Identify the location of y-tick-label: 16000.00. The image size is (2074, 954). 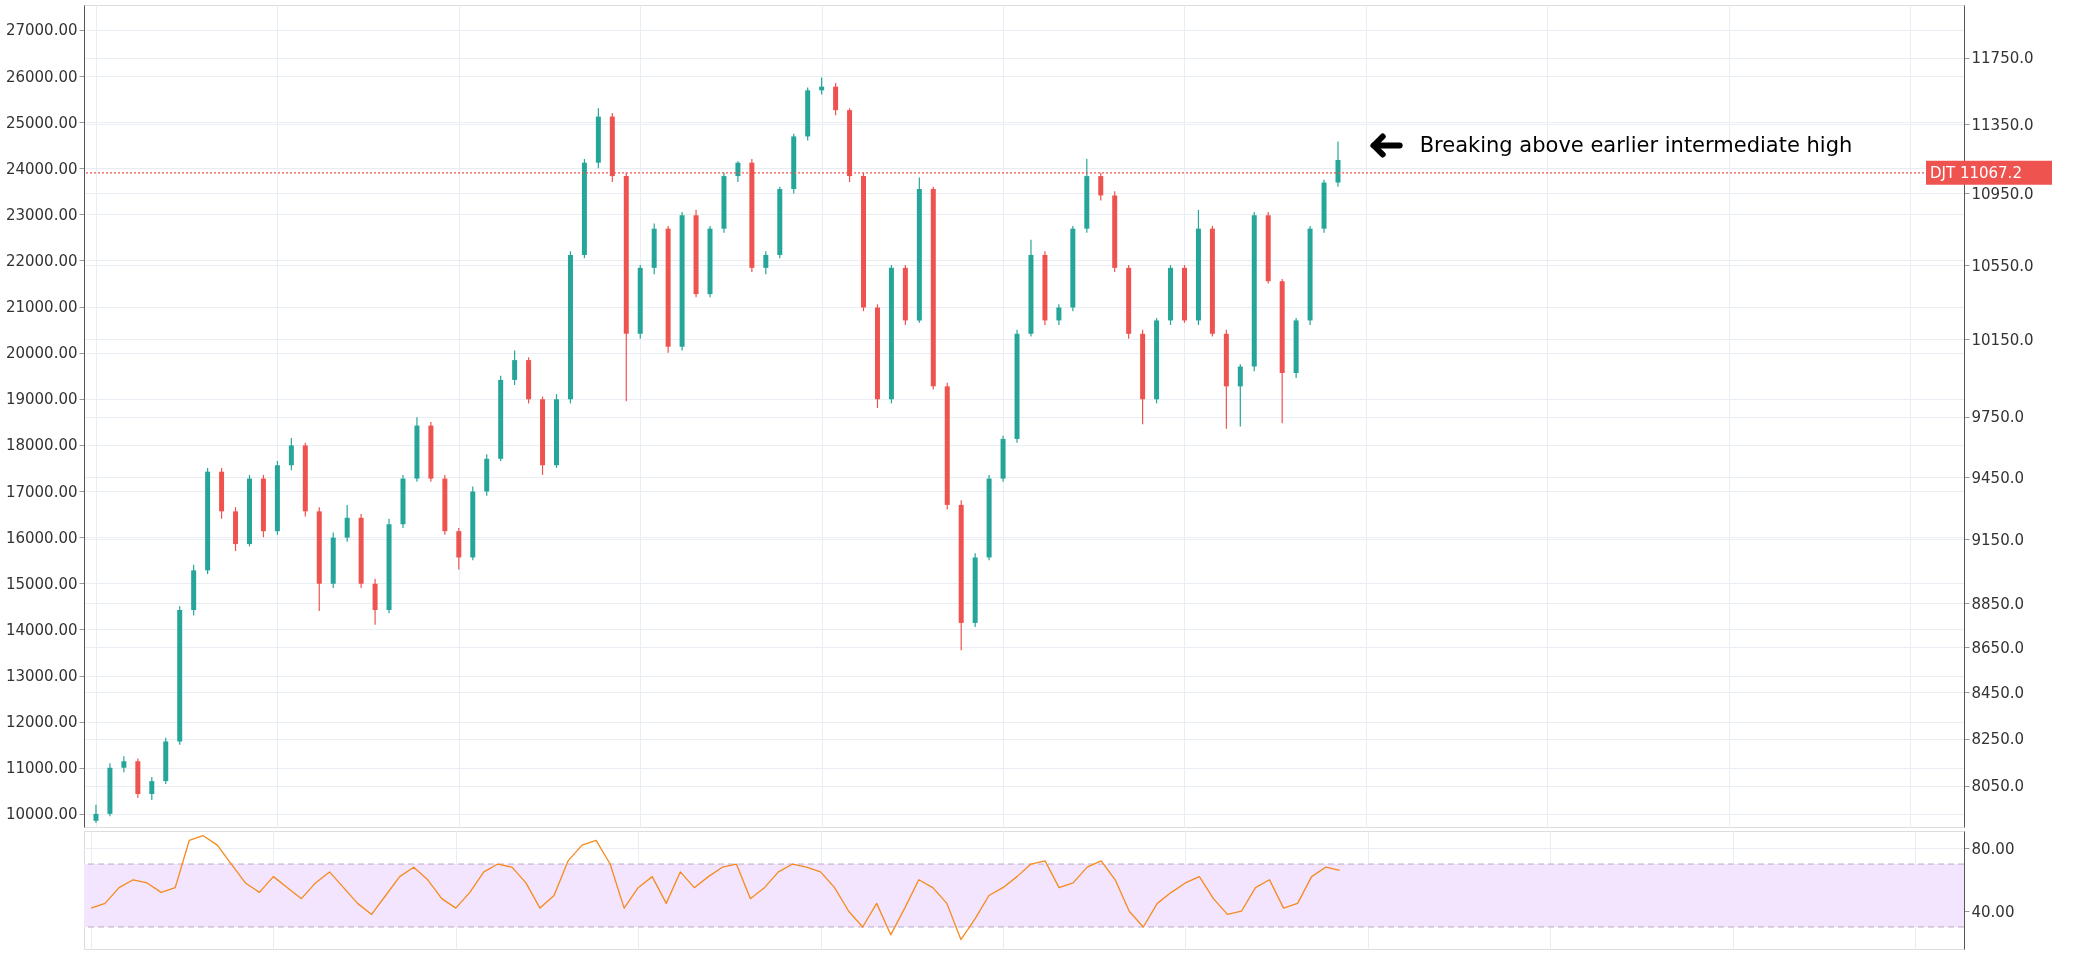
(41, 537).